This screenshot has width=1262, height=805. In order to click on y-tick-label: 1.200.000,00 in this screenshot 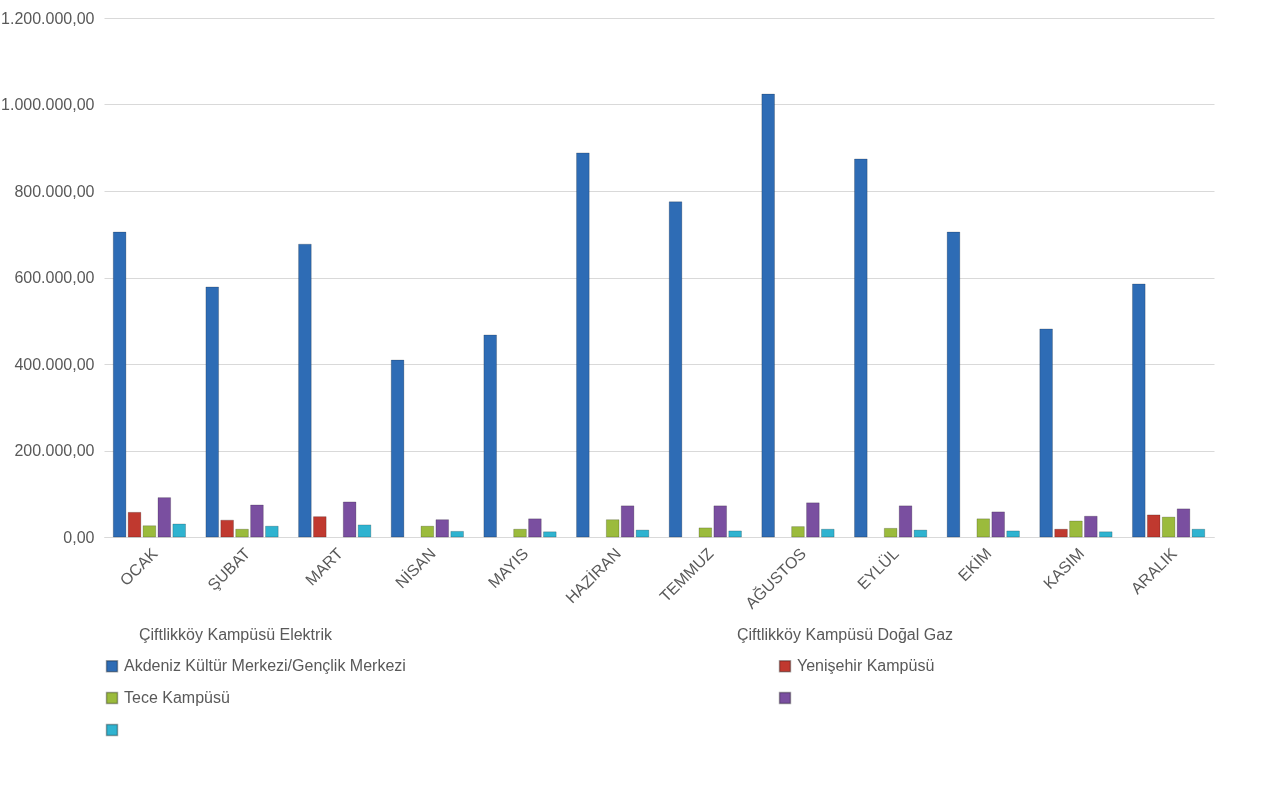, I will do `click(48, 18)`.